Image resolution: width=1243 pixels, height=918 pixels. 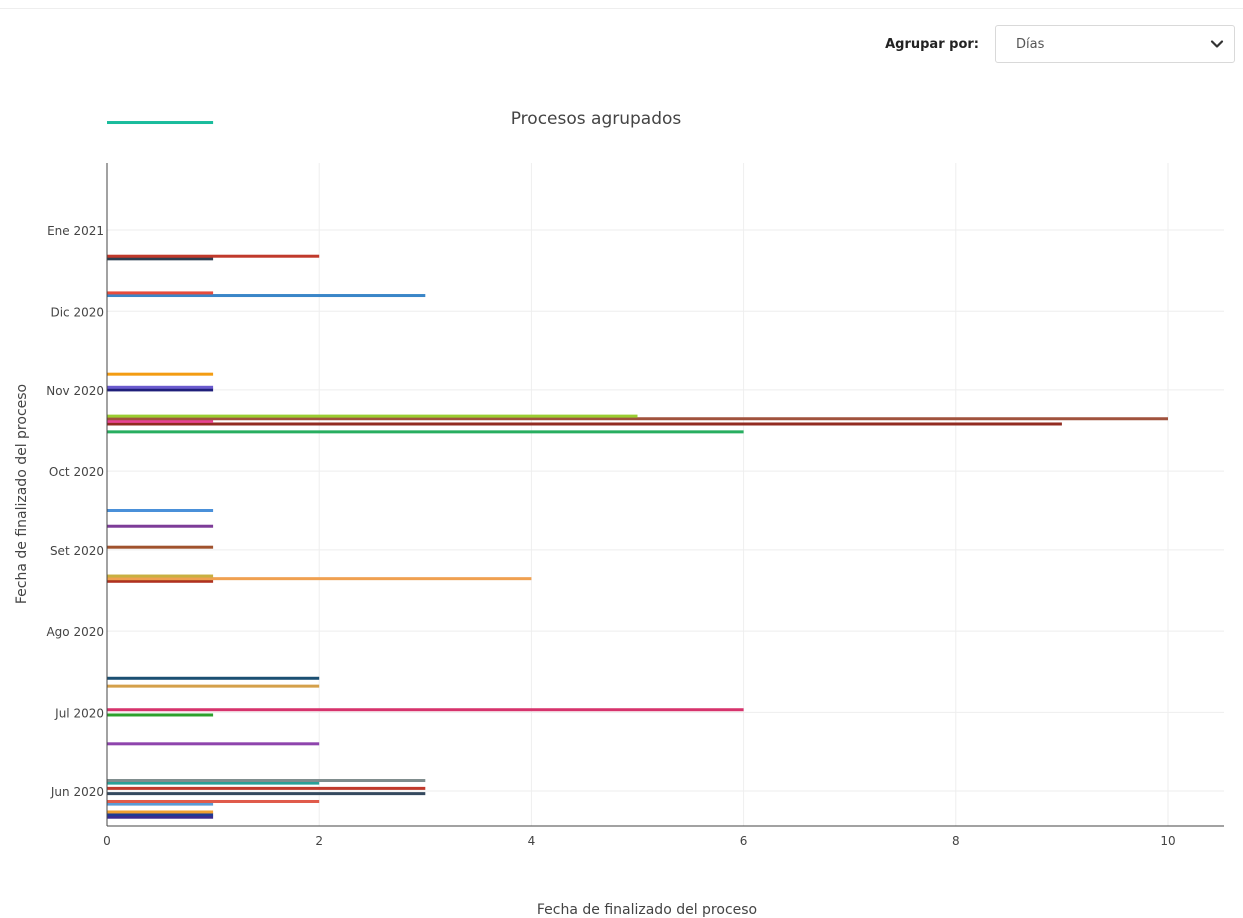 I want to click on y-tick-label: Jul 2020, so click(x=79, y=713).